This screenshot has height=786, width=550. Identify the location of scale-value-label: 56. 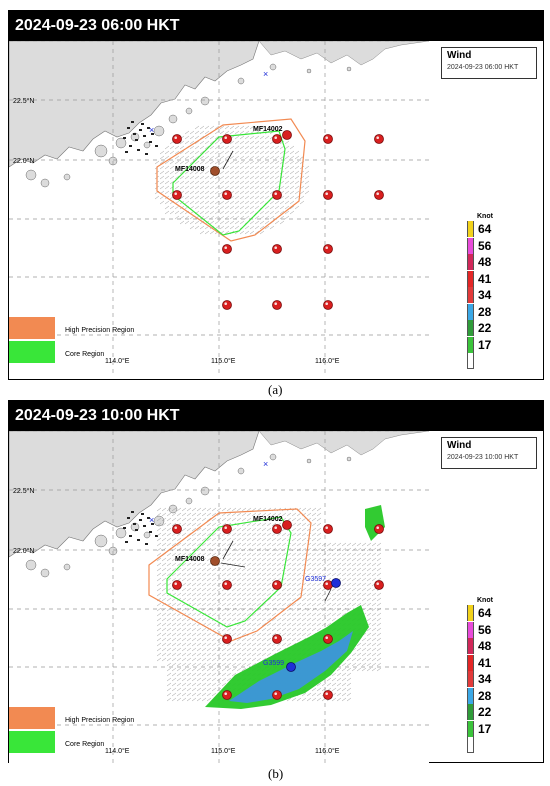
(485, 629).